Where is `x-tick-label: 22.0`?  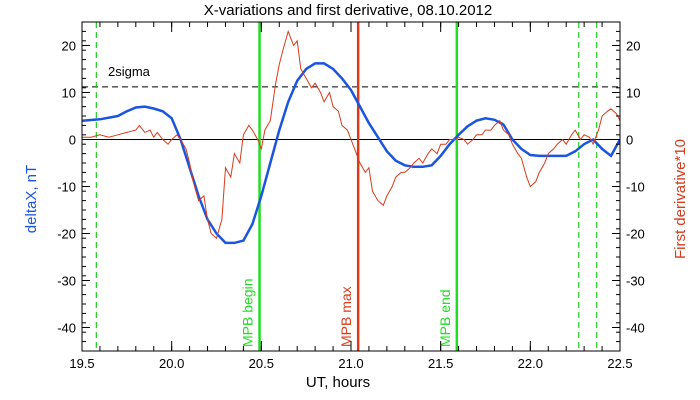 x-tick-label: 22.0 is located at coordinates (530, 363).